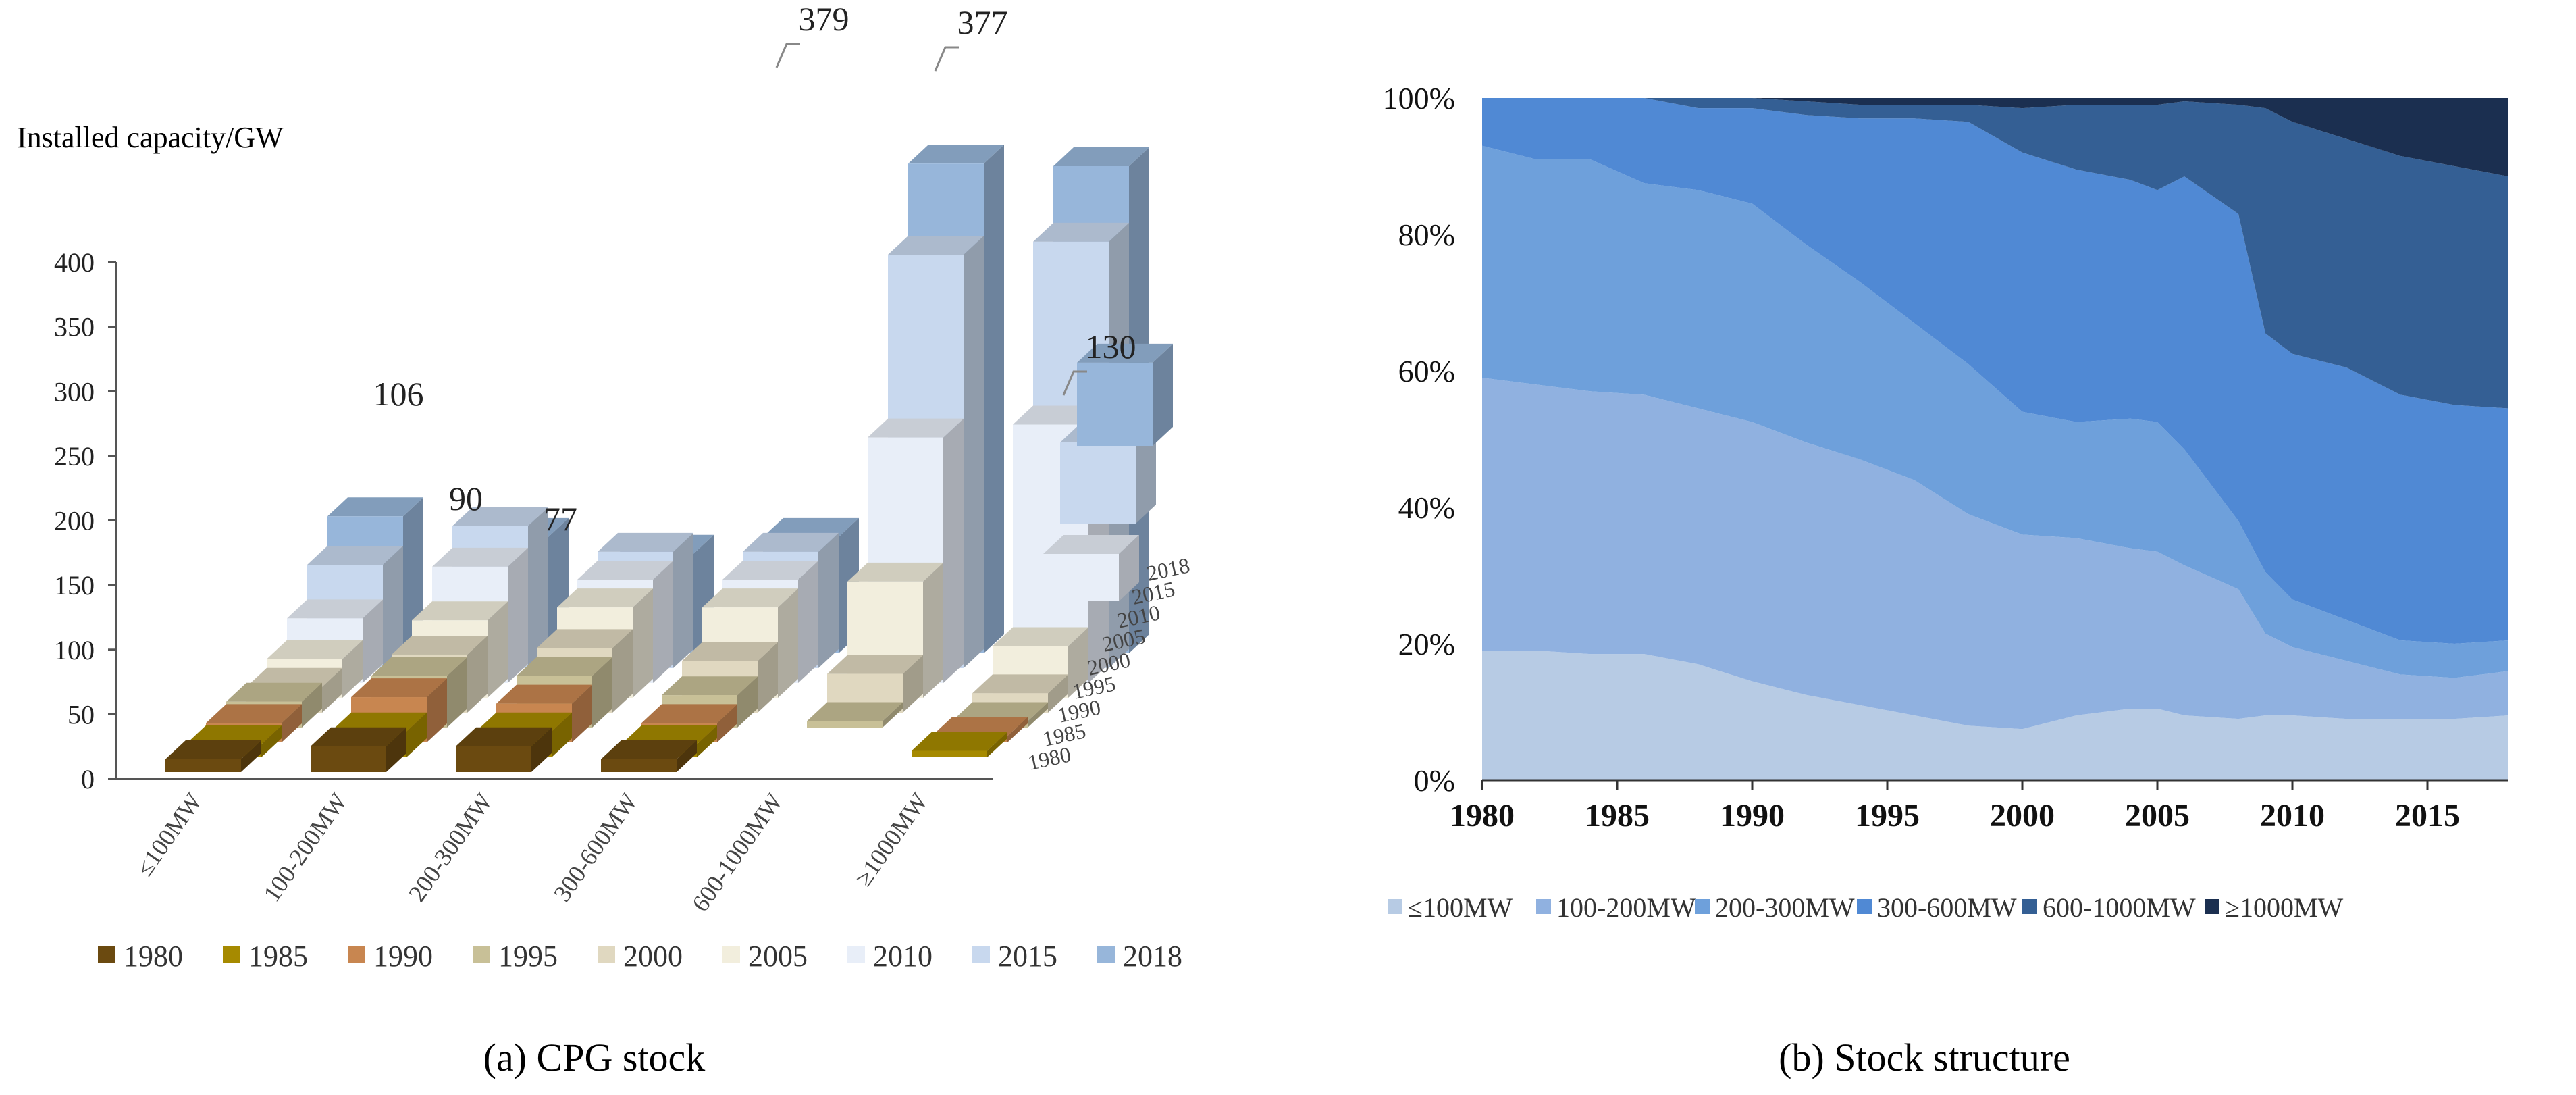 The height and width of the screenshot is (1095, 2576). What do you see at coordinates (2292, 816) in the screenshot?
I see `x-tick-label: 2010` at bounding box center [2292, 816].